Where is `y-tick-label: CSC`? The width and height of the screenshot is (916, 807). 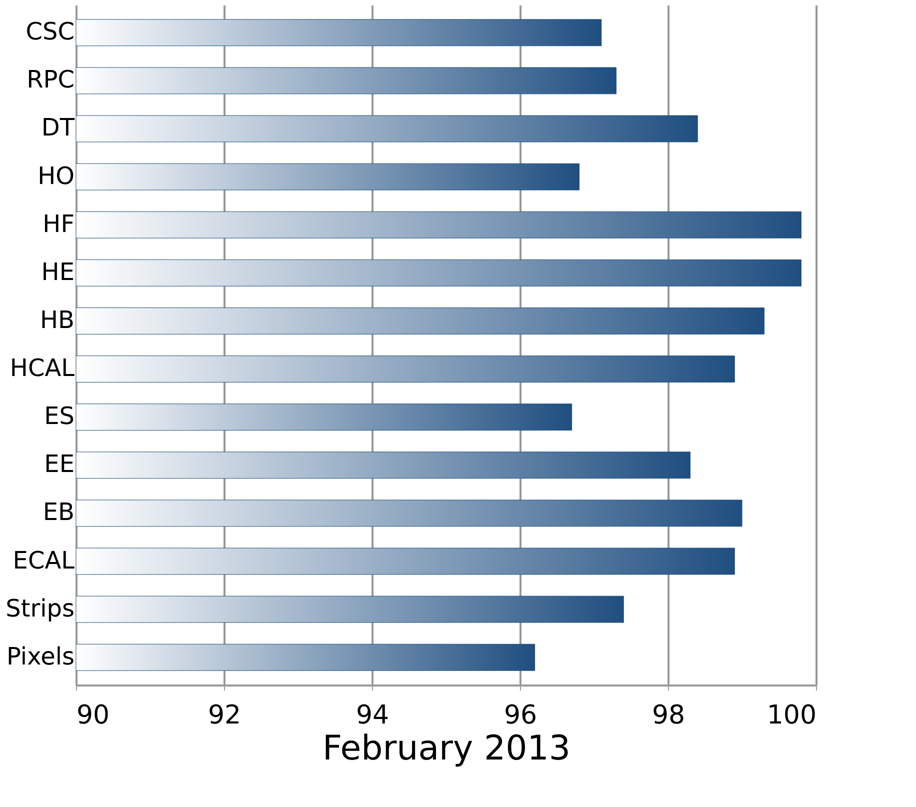 y-tick-label: CSC is located at coordinates (50, 32).